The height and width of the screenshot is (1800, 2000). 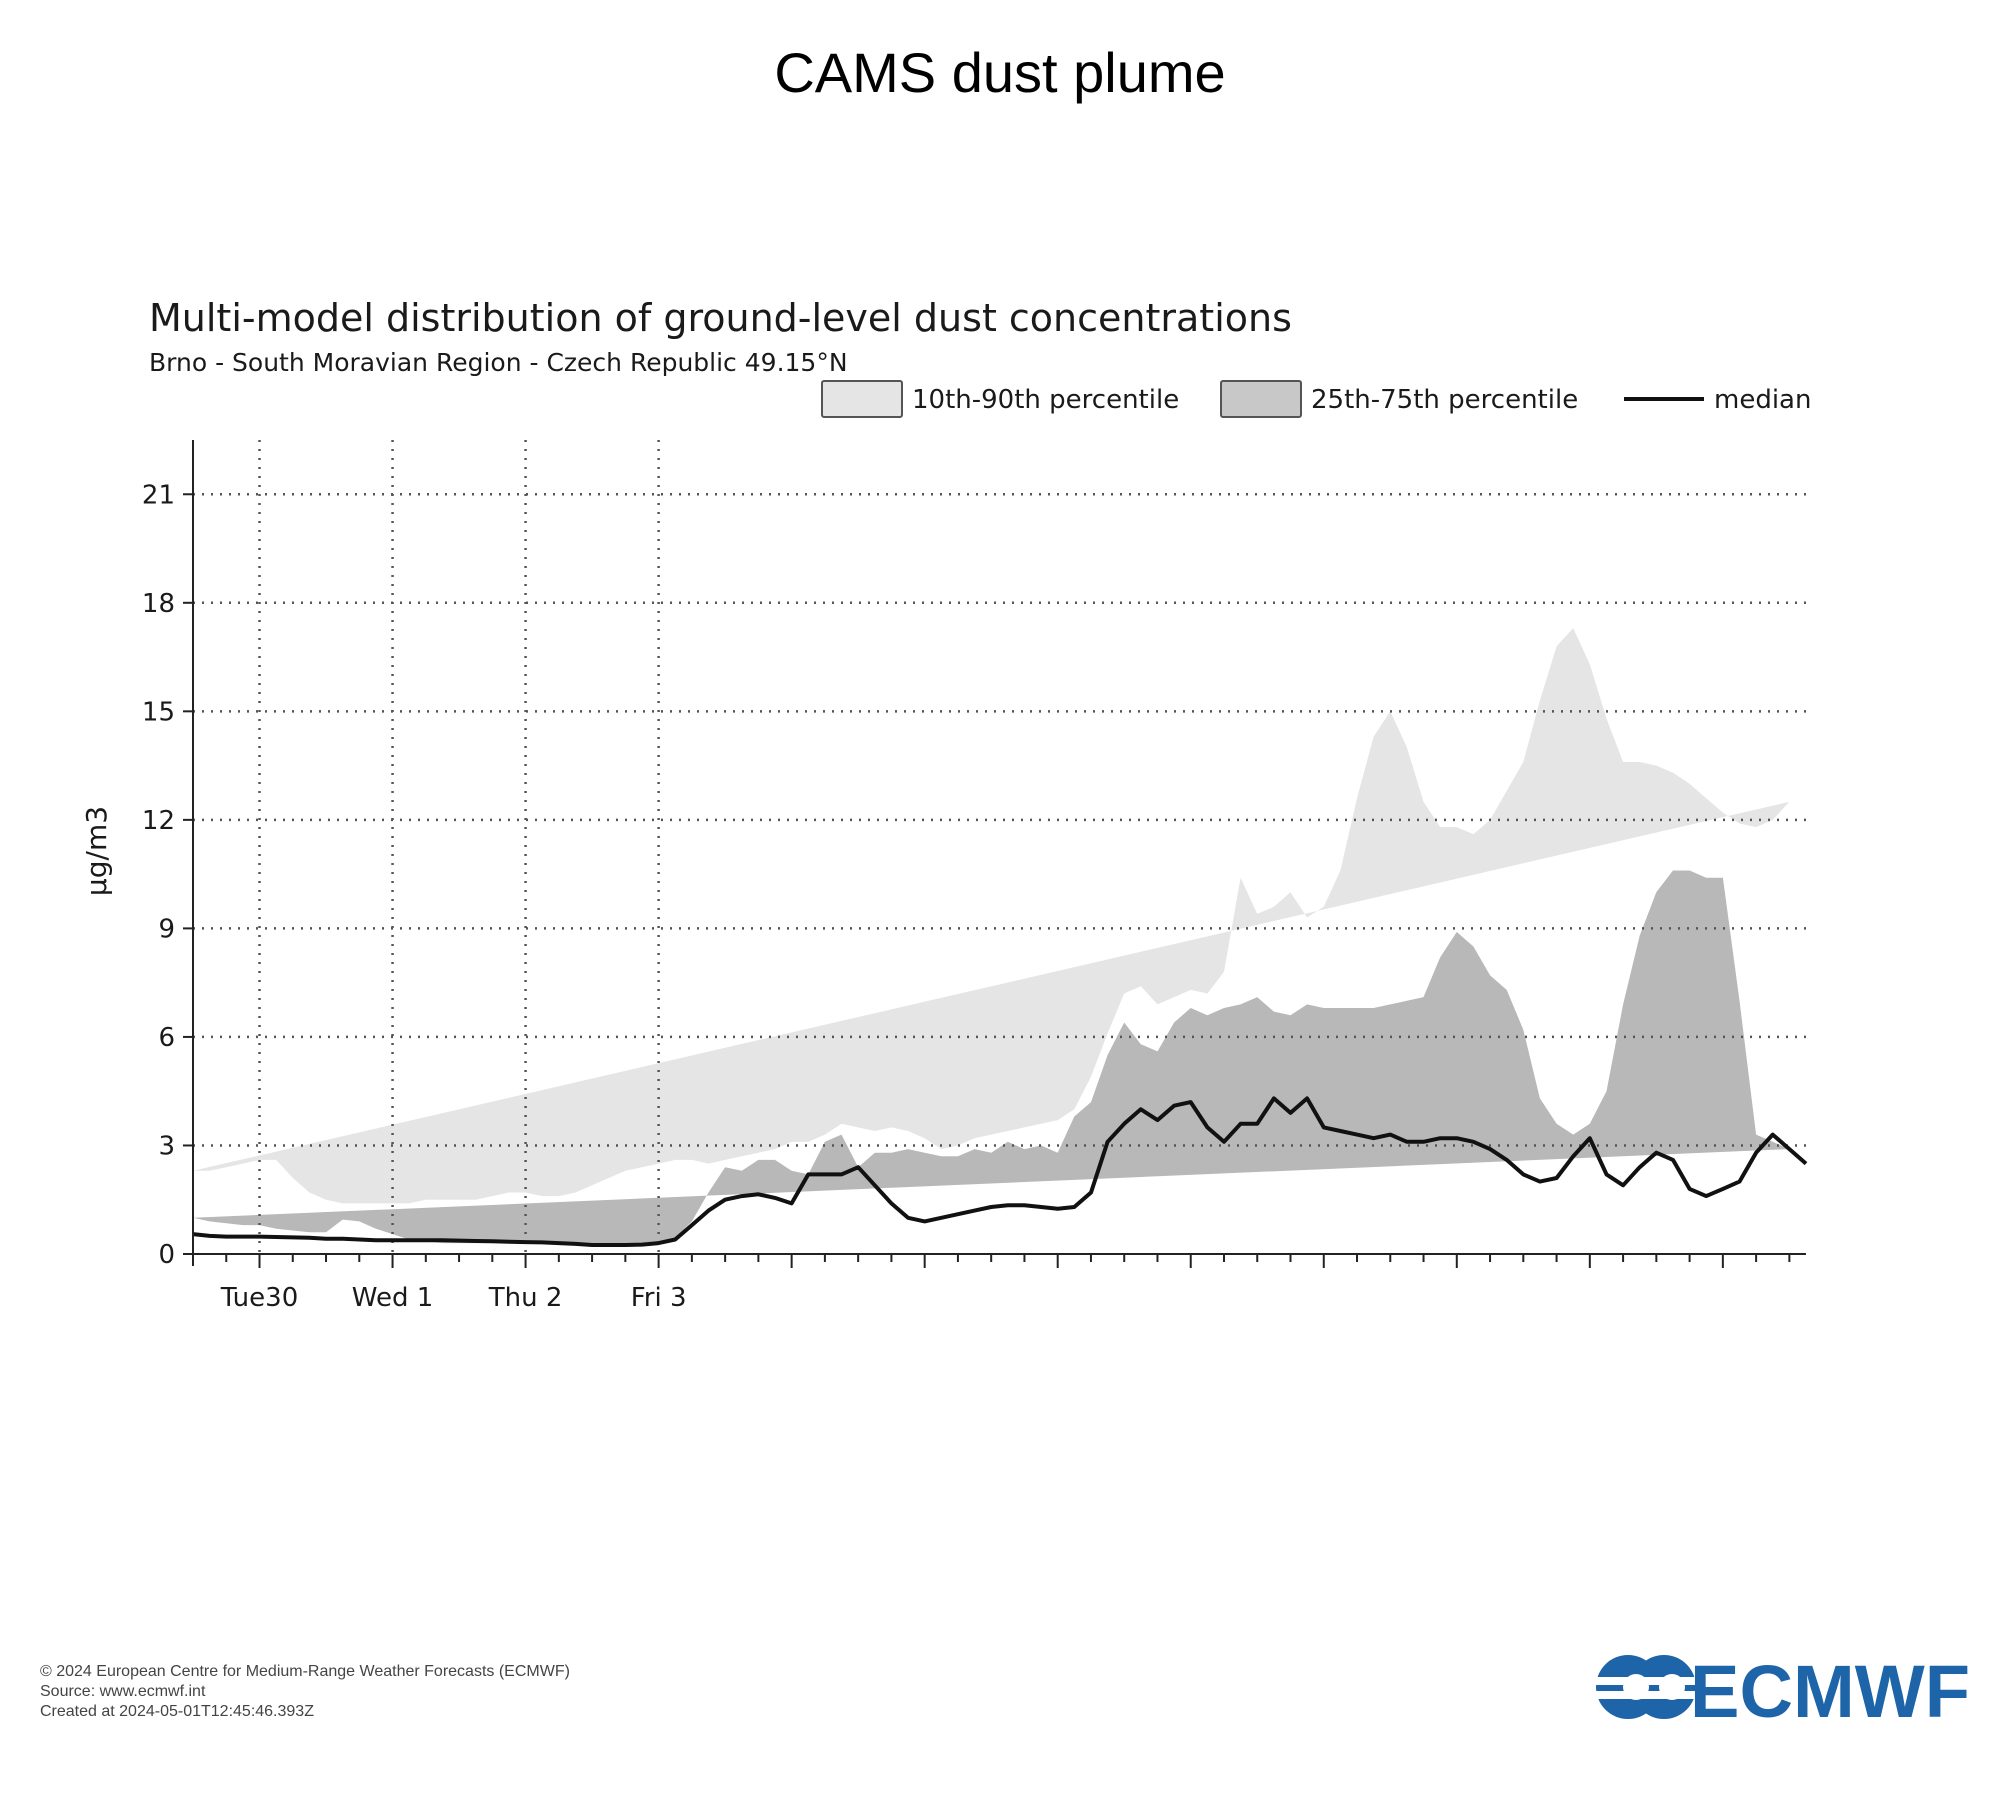 I want to click on median-line, so click(x=1000, y=1171).